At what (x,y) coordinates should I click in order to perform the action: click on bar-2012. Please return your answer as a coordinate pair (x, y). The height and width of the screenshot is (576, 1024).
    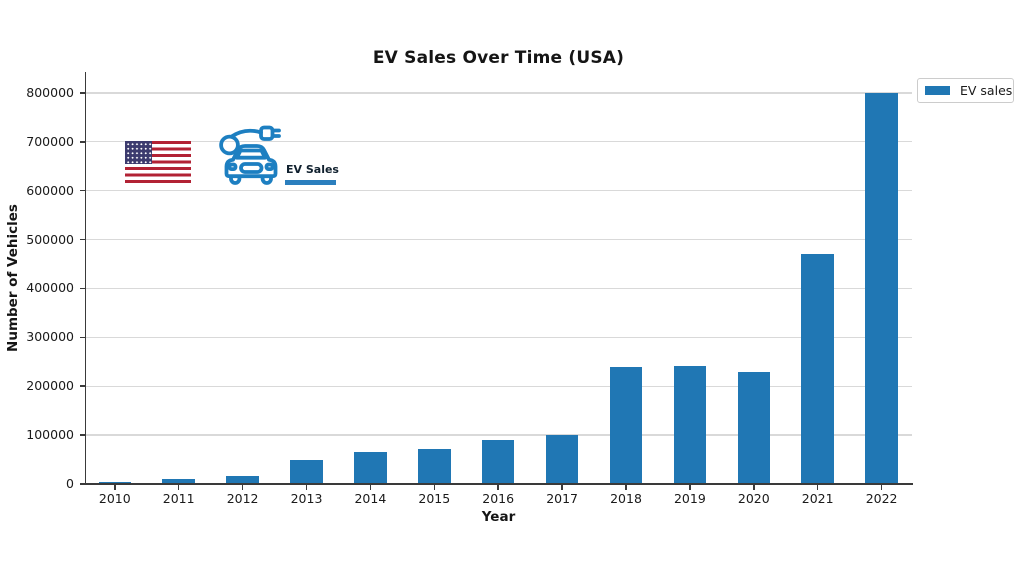
    Looking at the image, I should click on (242, 480).